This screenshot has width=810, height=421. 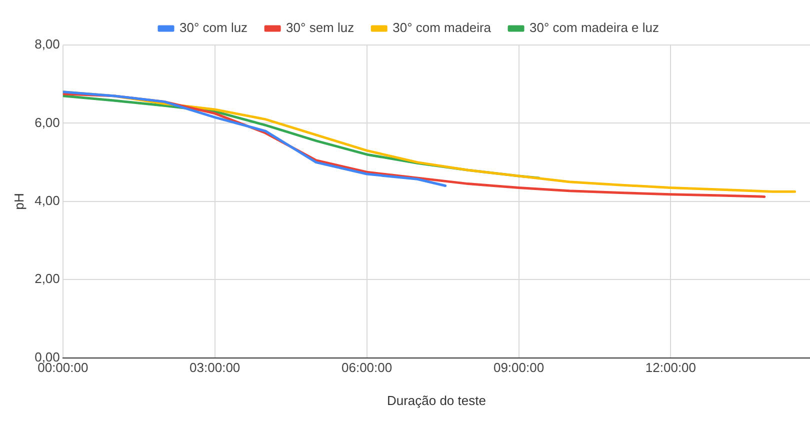 What do you see at coordinates (213, 28) in the screenshot?
I see `legend-label: 30° com luz` at bounding box center [213, 28].